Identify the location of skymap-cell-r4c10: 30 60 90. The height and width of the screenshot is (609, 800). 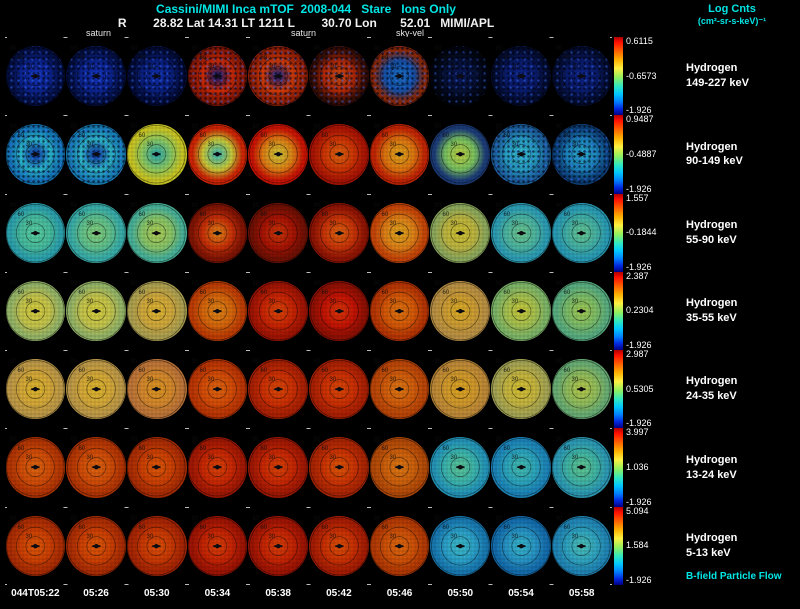
(582, 311).